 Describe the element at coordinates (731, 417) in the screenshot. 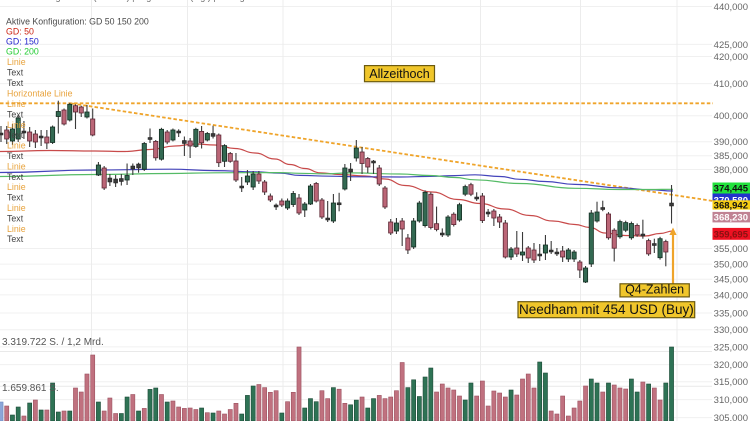

I see `svg-text: 305,000` at that location.